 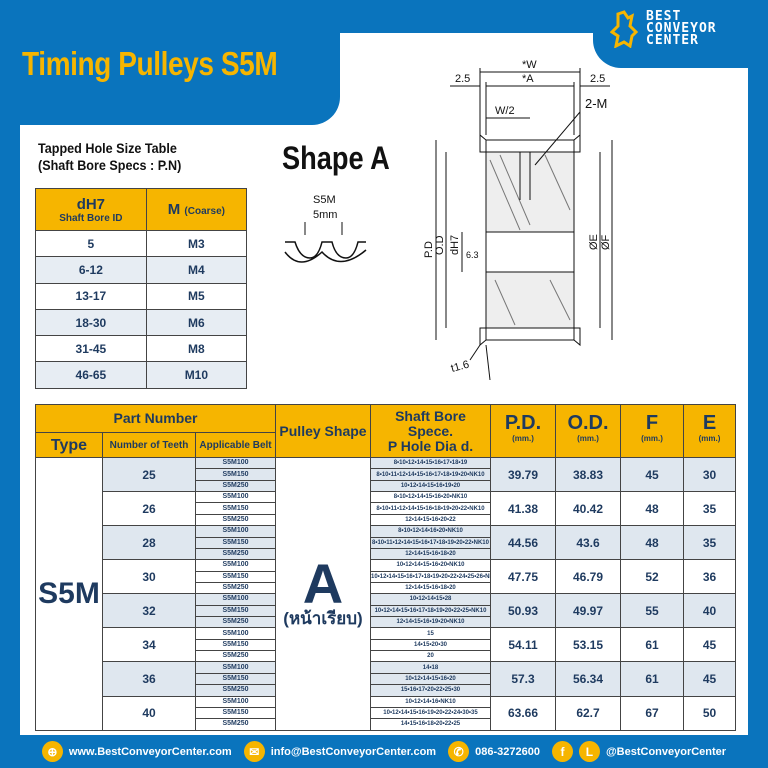 I want to click on dim-r: 6.3, so click(x=472, y=255).